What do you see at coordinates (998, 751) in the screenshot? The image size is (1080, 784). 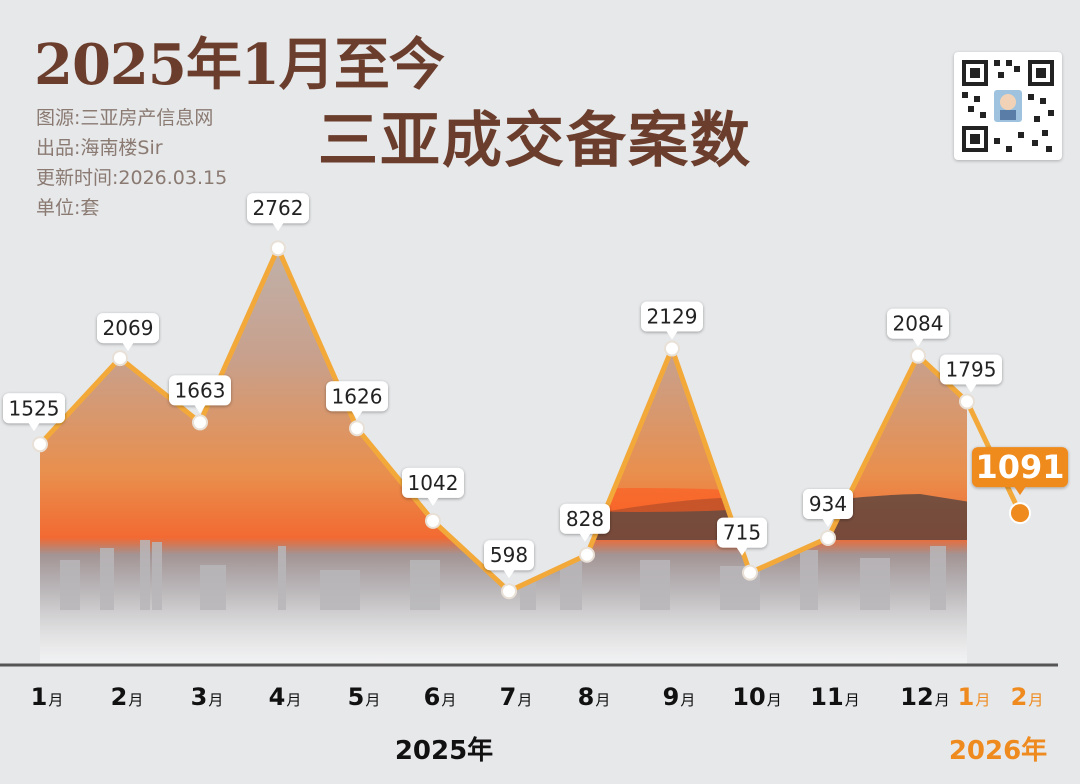 I see `year-label: 2026年` at bounding box center [998, 751].